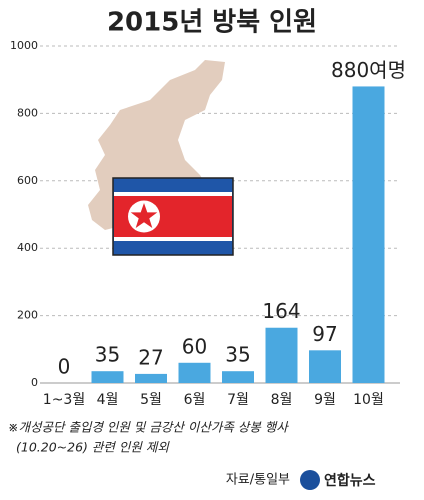 This screenshot has height=500, width=424. Describe the element at coordinates (368, 400) in the screenshot. I see `x-tick-label: 10월` at that location.